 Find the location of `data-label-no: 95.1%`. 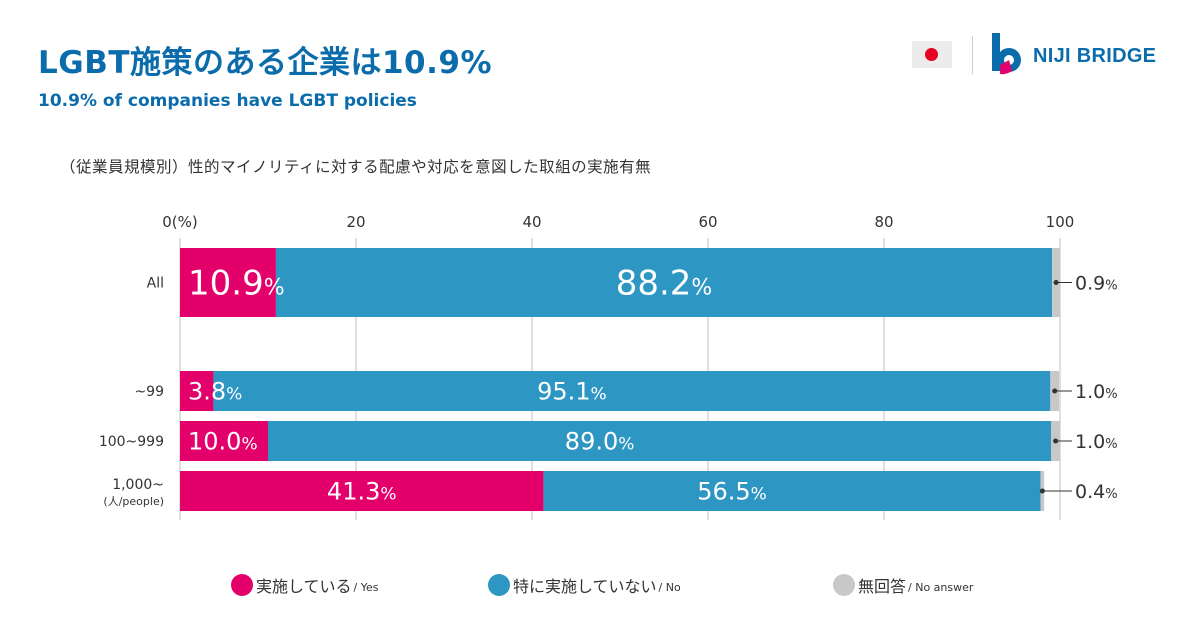

data-label-no: 95.1% is located at coordinates (572, 392).